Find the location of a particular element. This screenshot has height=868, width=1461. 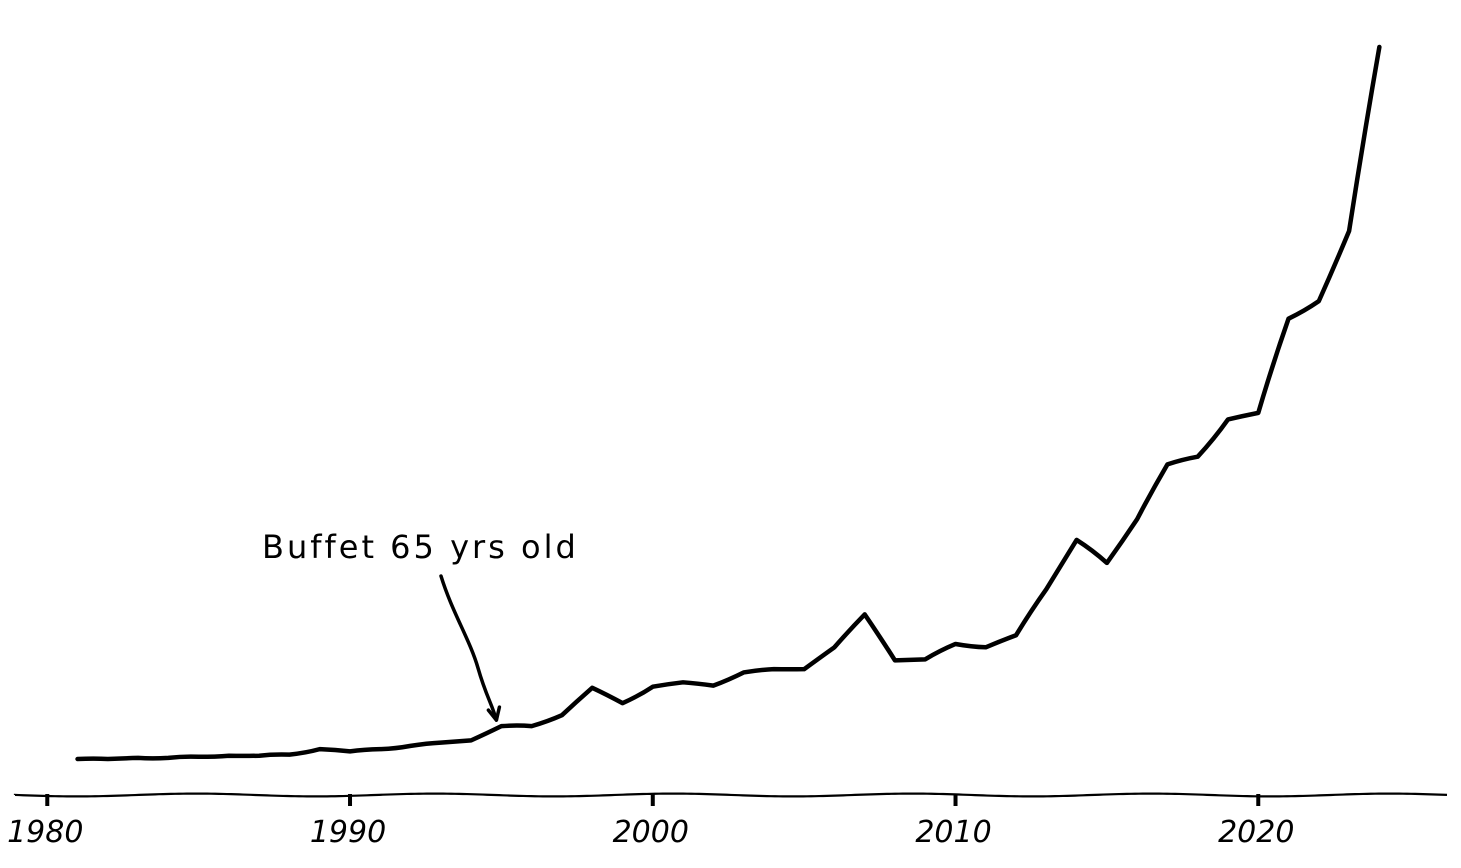

x-axis-ticks: 1980 1990 2000 2010 2020 is located at coordinates (650, 822).